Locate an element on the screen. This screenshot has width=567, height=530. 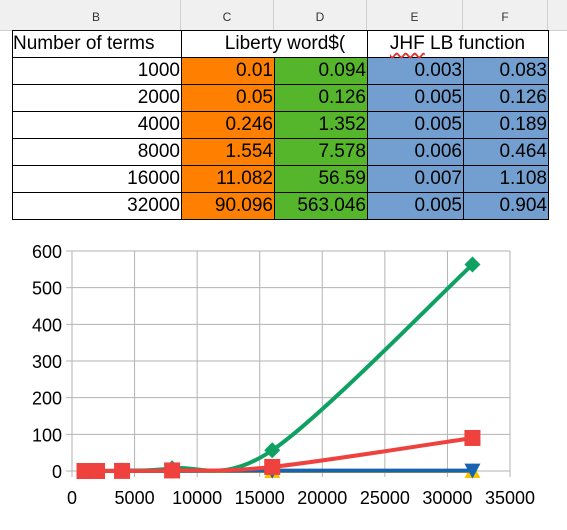
cell-d: 563.046 is located at coordinates (321, 206).